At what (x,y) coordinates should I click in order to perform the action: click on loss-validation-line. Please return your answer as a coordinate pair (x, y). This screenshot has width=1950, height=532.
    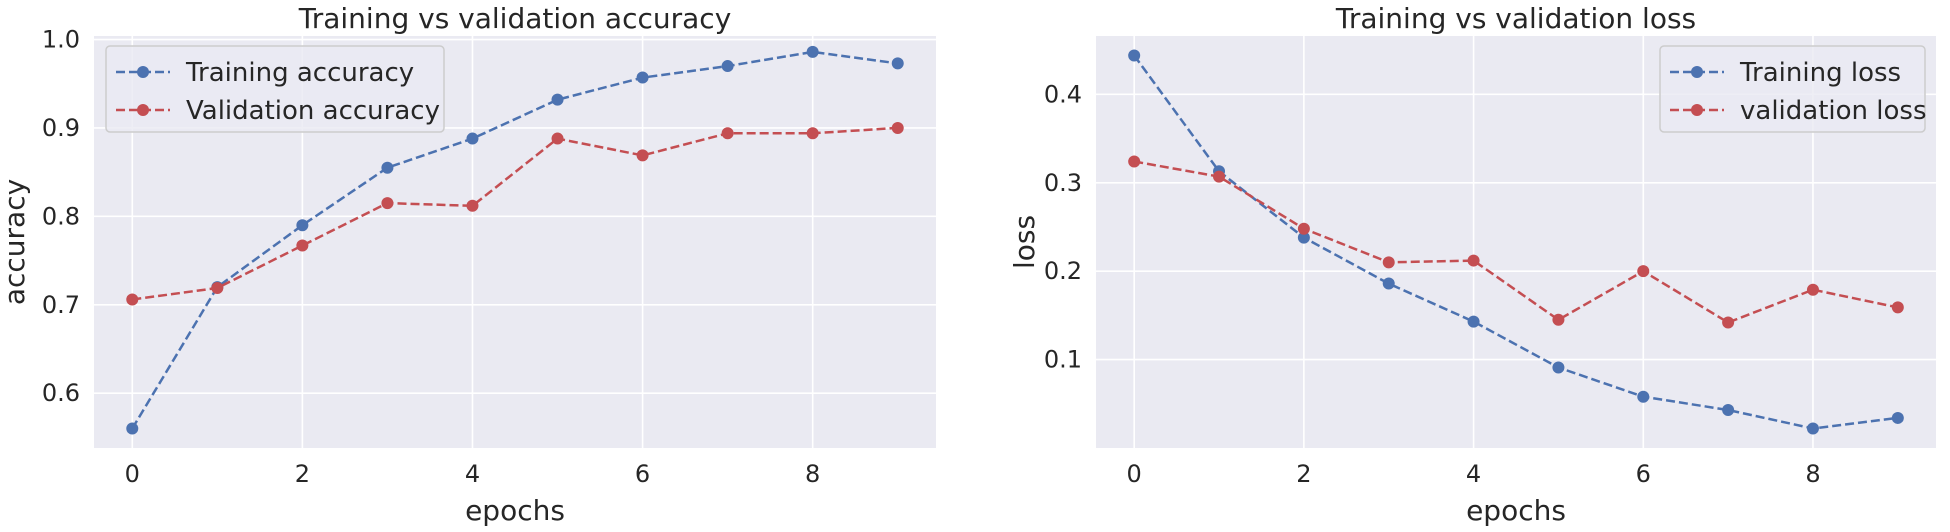
    Looking at the image, I should click on (1516, 242).